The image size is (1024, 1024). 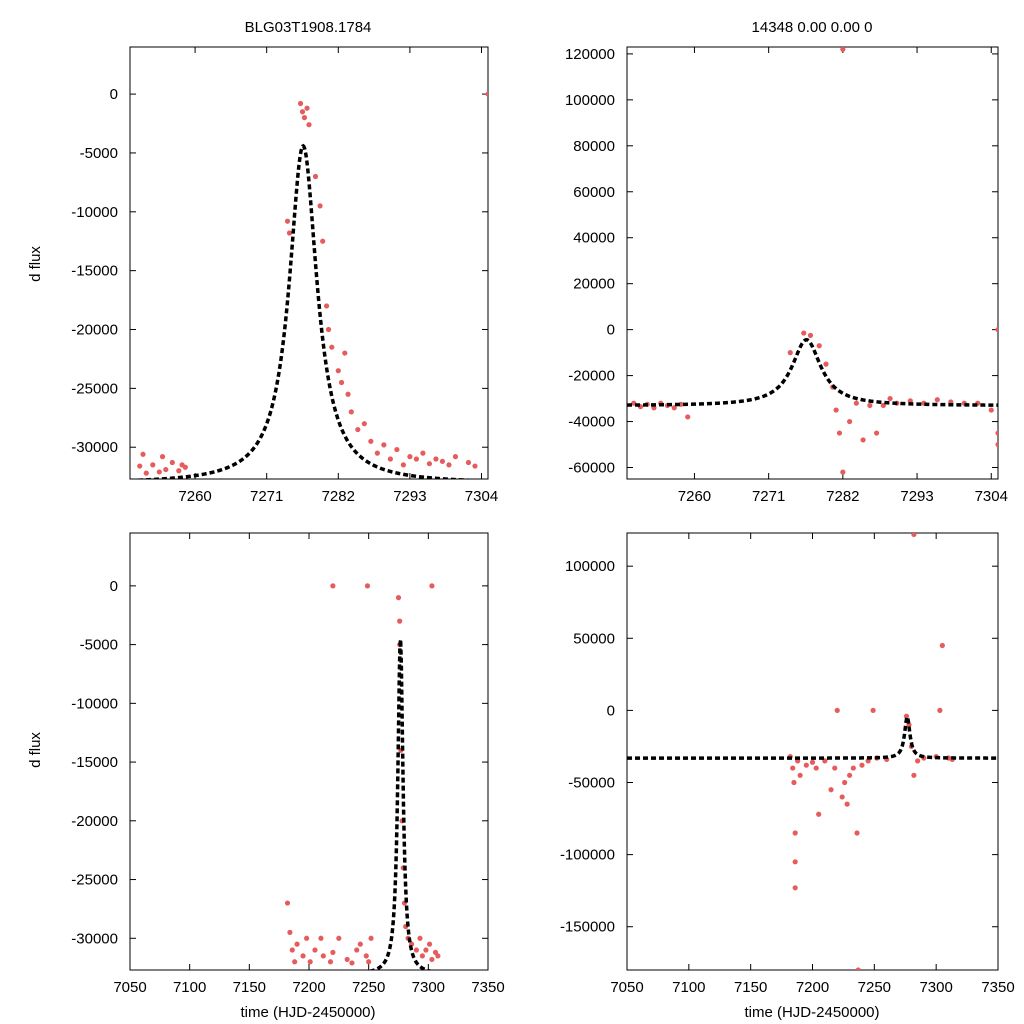 What do you see at coordinates (338, 496) in the screenshot?
I see `x-tick-label: 7282` at bounding box center [338, 496].